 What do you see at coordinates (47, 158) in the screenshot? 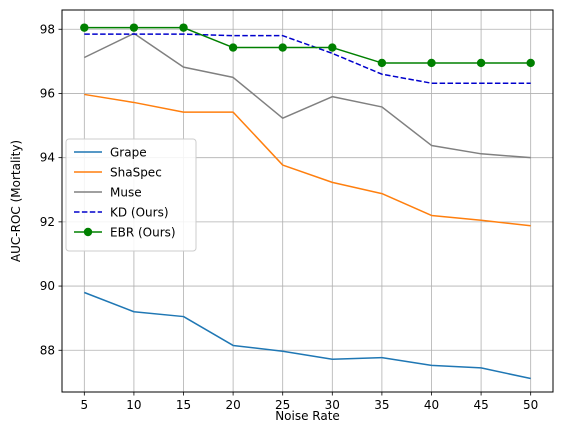
I see `y-tick-label: 94` at bounding box center [47, 158].